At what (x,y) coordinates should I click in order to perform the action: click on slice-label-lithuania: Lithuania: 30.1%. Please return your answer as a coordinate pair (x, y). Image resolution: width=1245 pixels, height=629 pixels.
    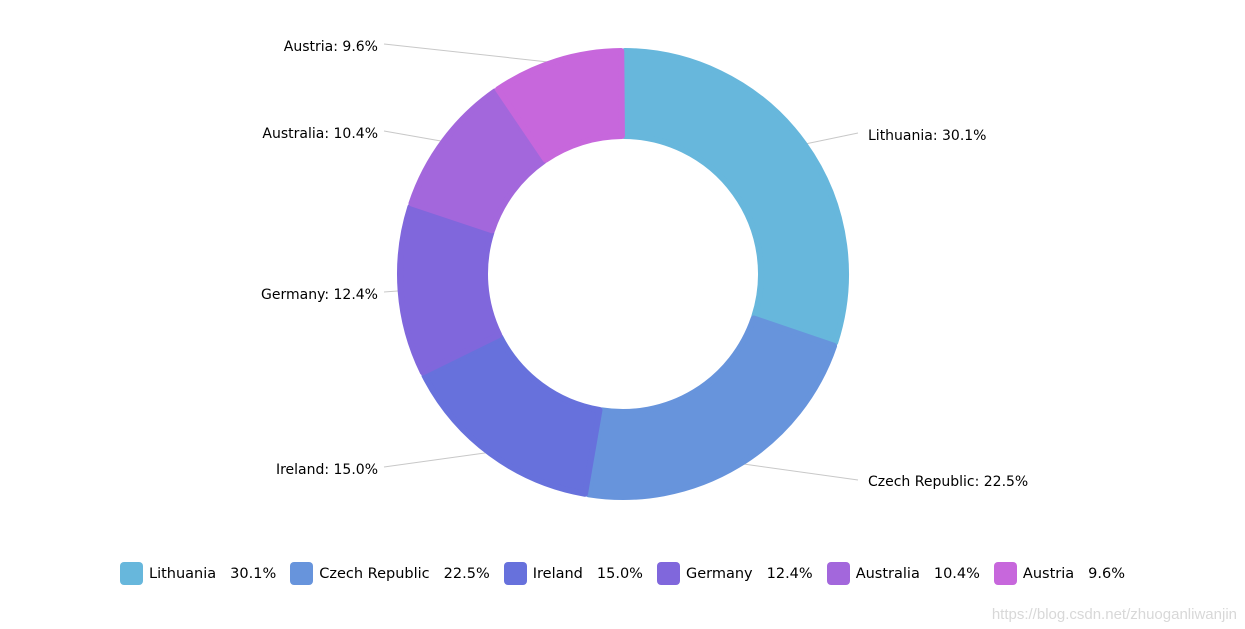
    Looking at the image, I should click on (927, 136).